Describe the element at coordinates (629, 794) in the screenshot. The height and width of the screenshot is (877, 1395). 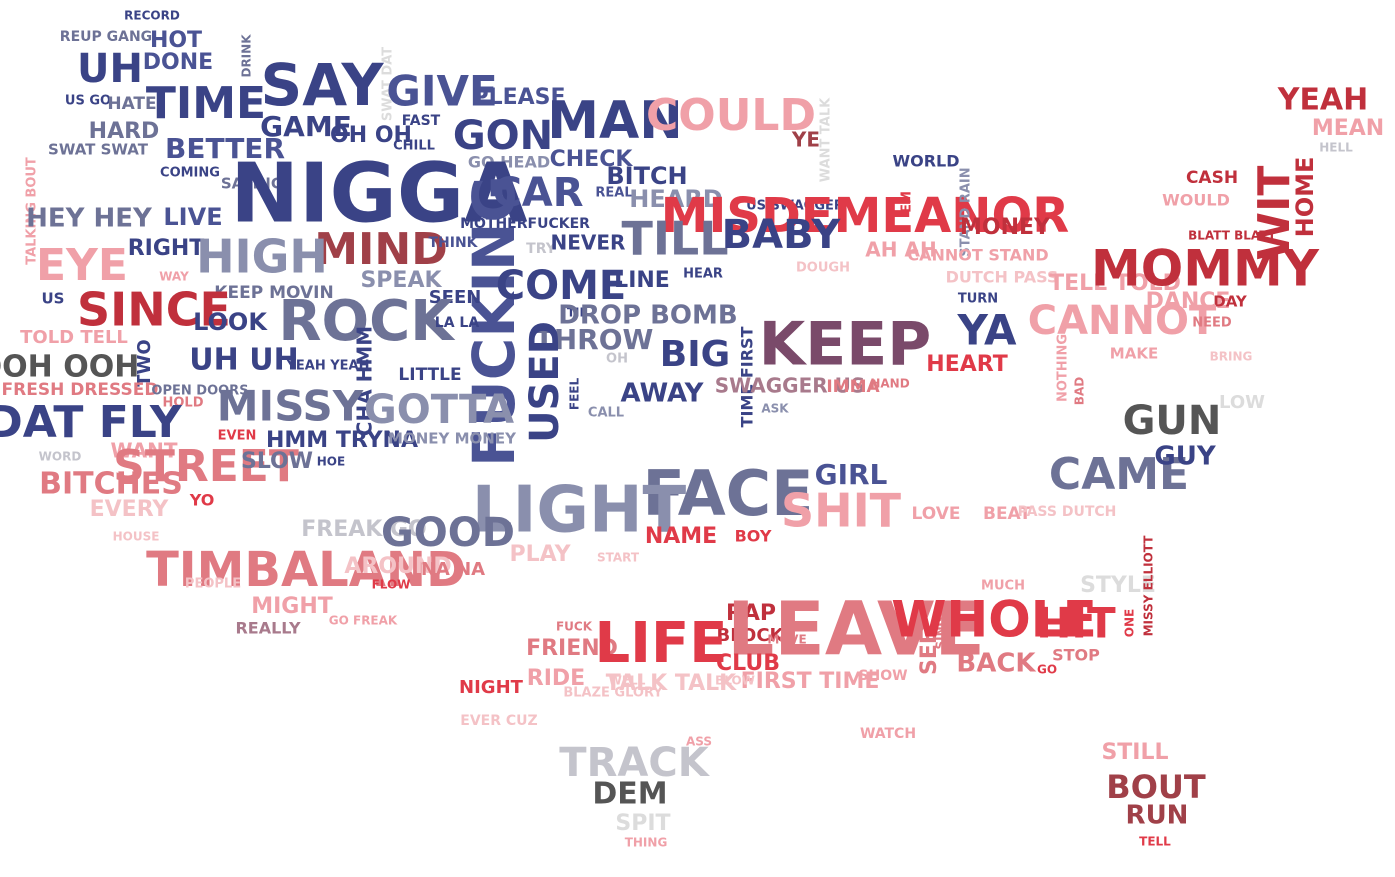
I see `word-dem: DEM` at that location.